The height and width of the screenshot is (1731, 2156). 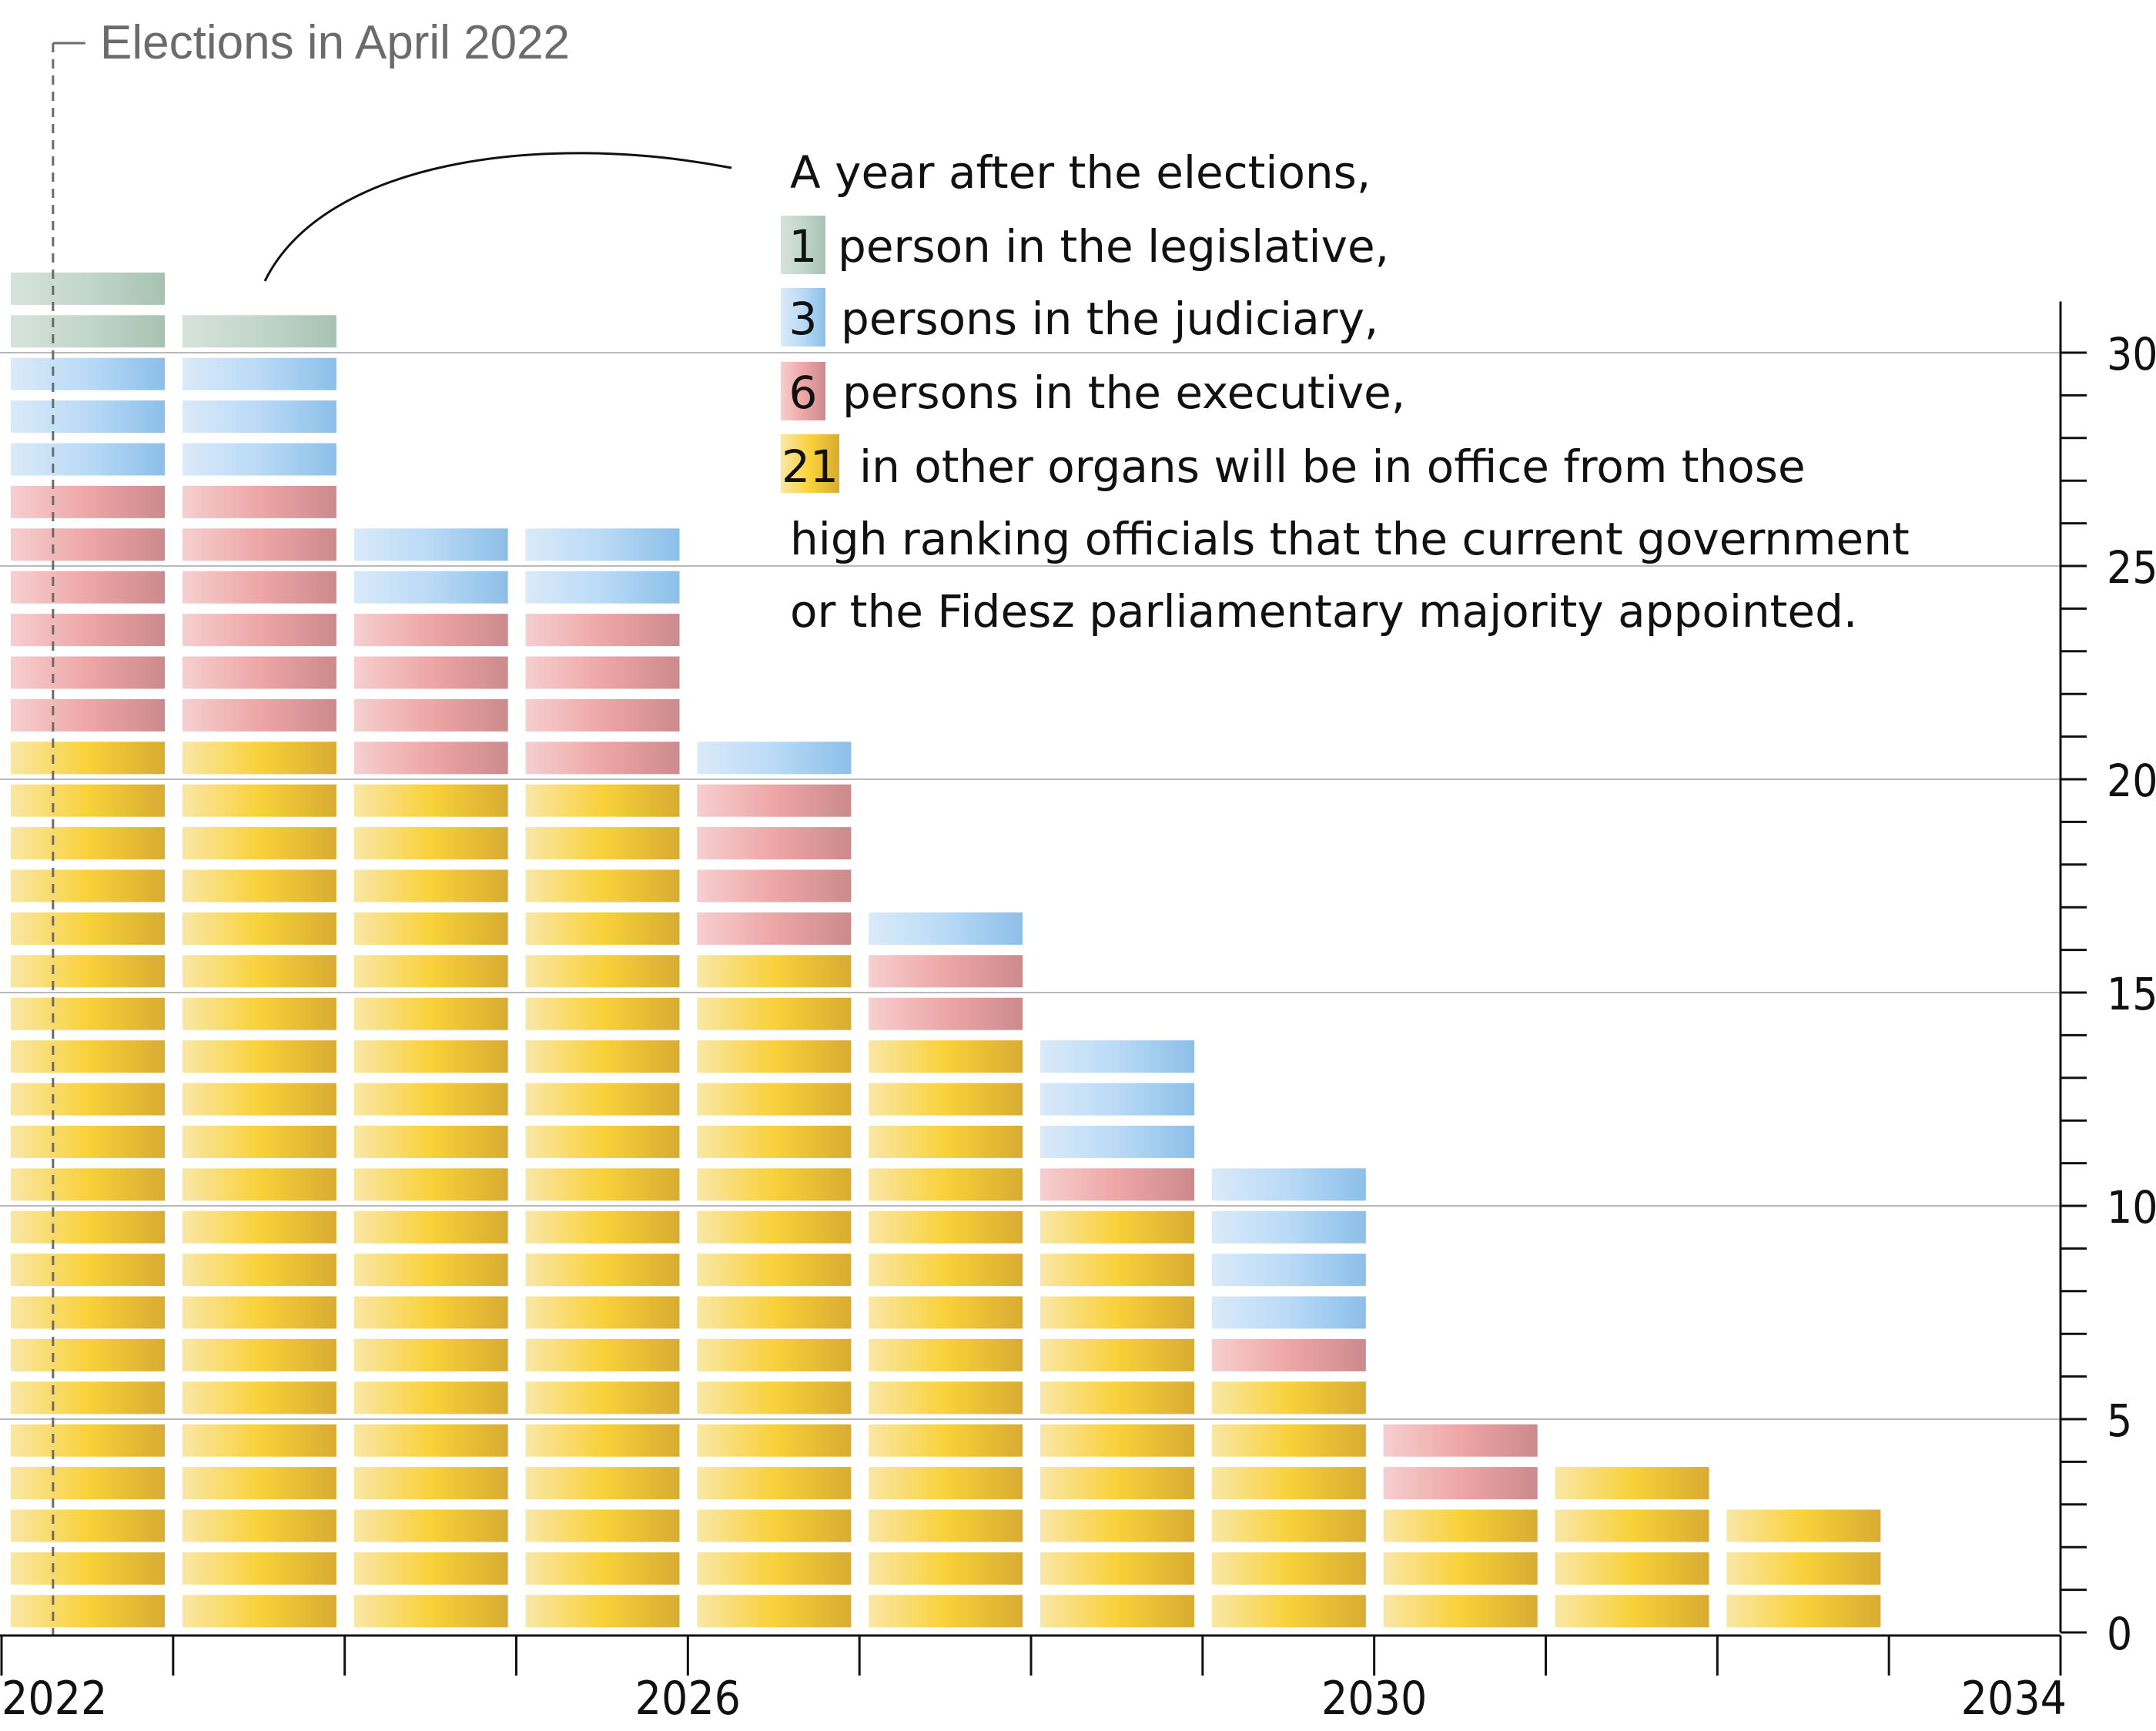 What do you see at coordinates (803, 317) in the screenshot?
I see `judiciary-swatch` at bounding box center [803, 317].